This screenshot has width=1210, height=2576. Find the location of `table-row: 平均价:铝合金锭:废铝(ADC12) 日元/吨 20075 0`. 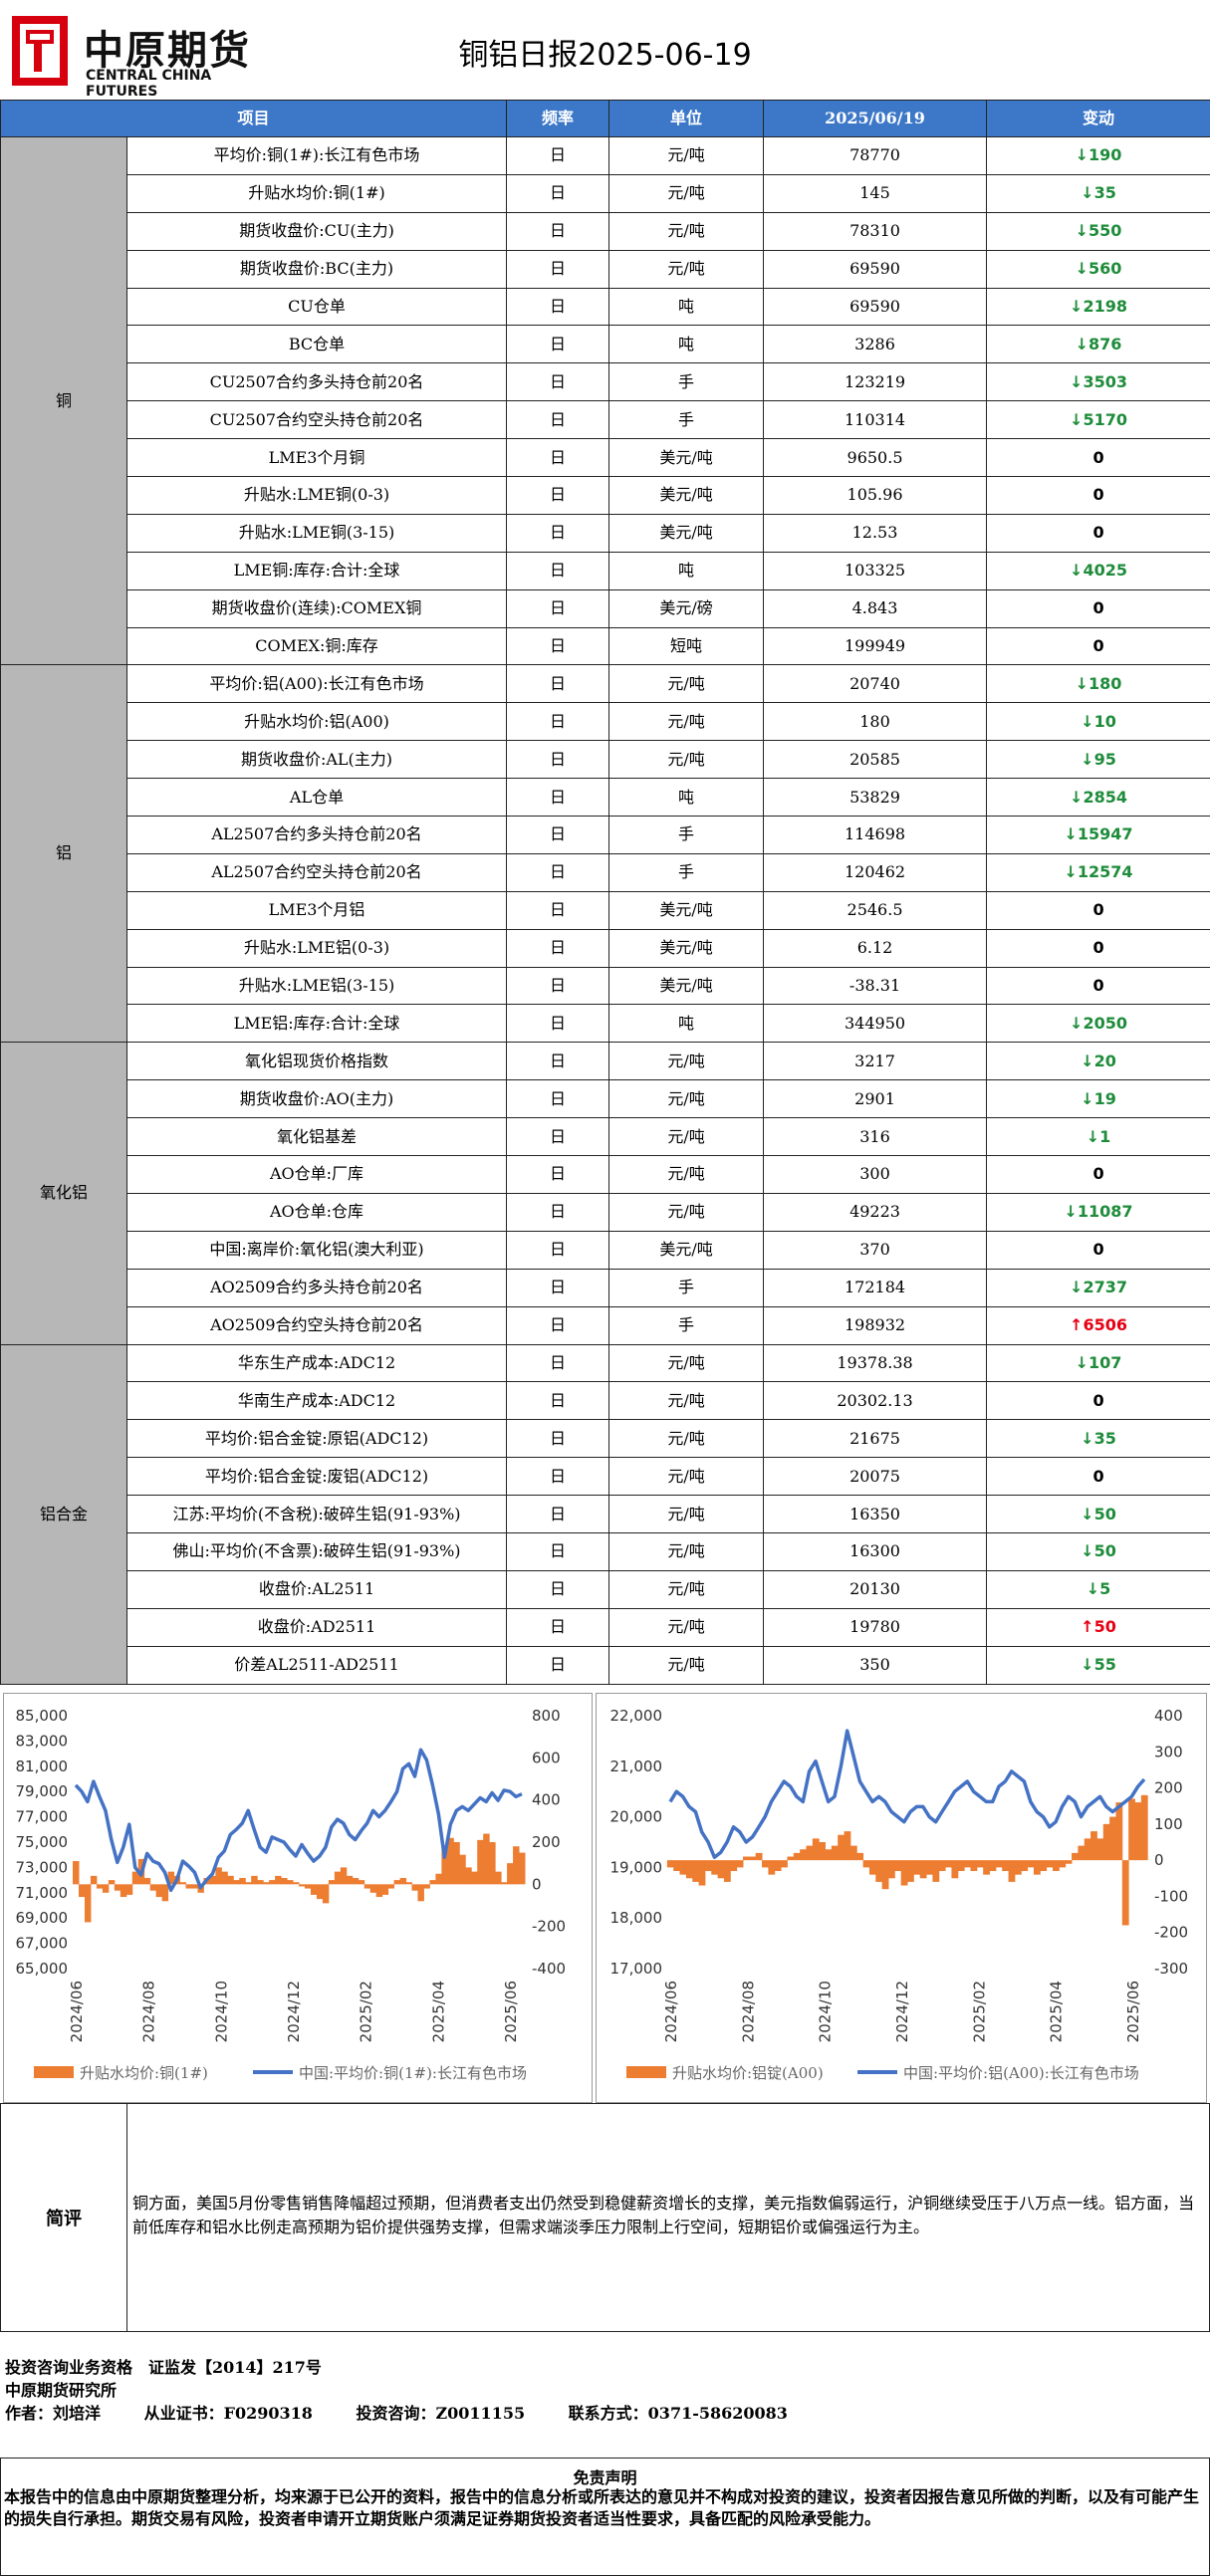

table-row: 平均价:铝合金锭:废铝(ADC12) 日元/吨 20075 0 is located at coordinates (605, 1477).